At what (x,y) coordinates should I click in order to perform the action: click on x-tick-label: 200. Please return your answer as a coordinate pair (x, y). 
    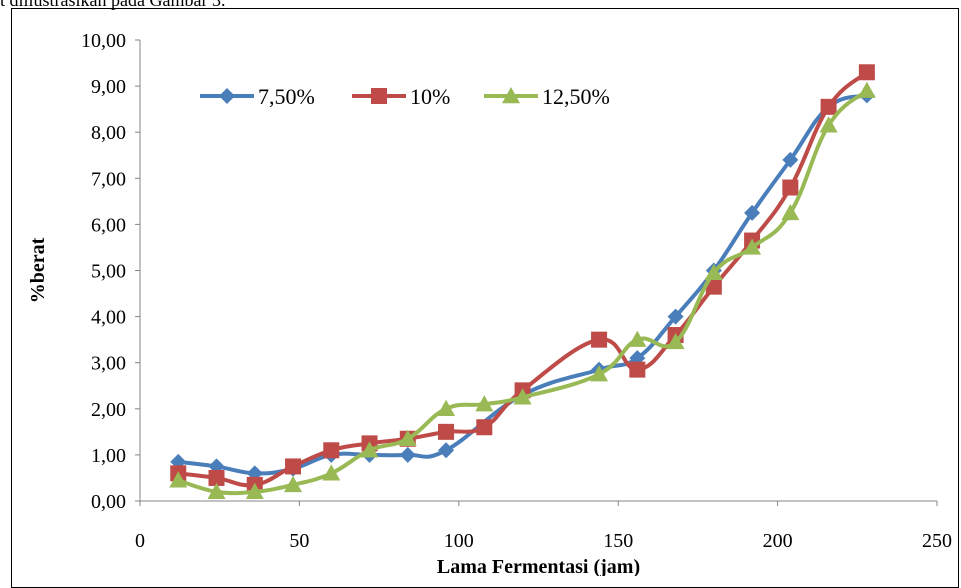
    Looking at the image, I should click on (778, 541).